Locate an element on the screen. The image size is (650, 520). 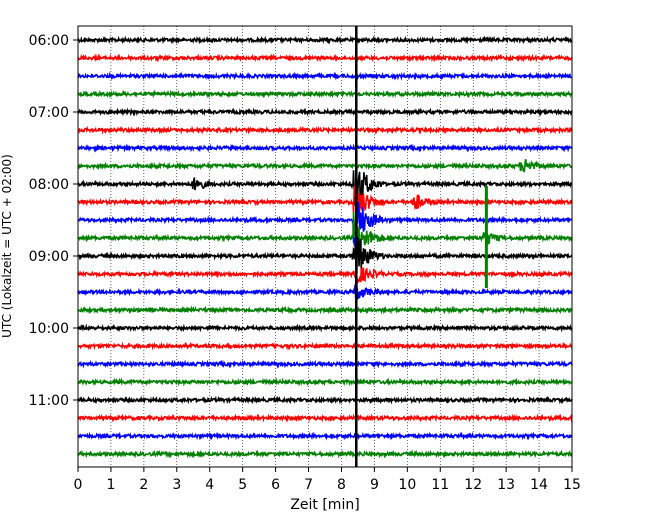
x-tick-label: 3 is located at coordinates (176, 485).